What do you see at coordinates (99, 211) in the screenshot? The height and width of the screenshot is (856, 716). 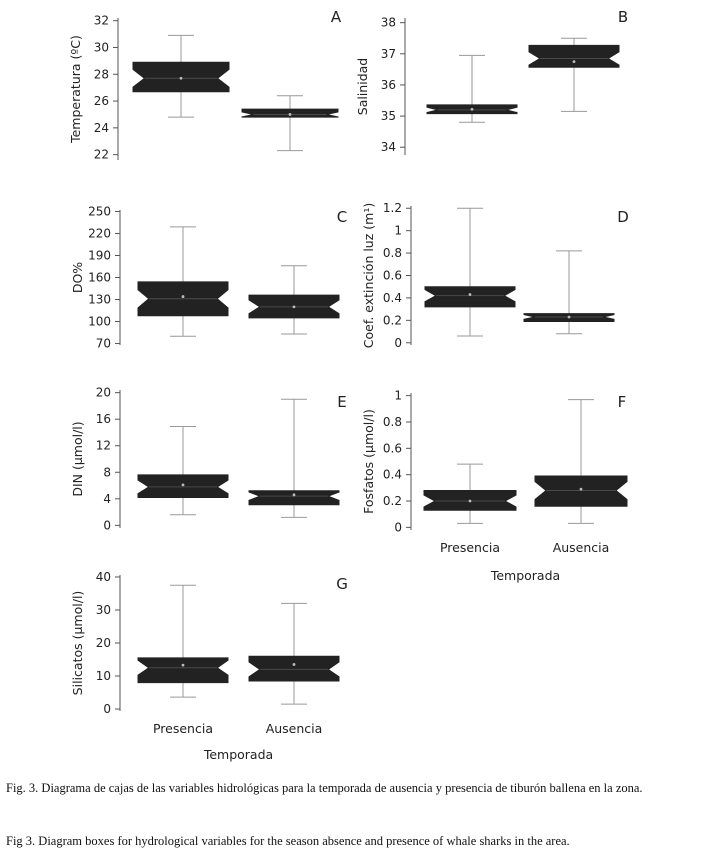 I see `y-tick-label: 250` at bounding box center [99, 211].